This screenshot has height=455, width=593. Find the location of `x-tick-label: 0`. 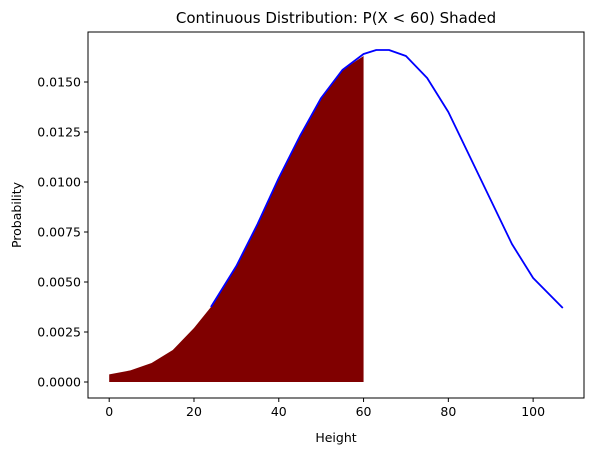

x-tick-label: 0 is located at coordinates (109, 411).